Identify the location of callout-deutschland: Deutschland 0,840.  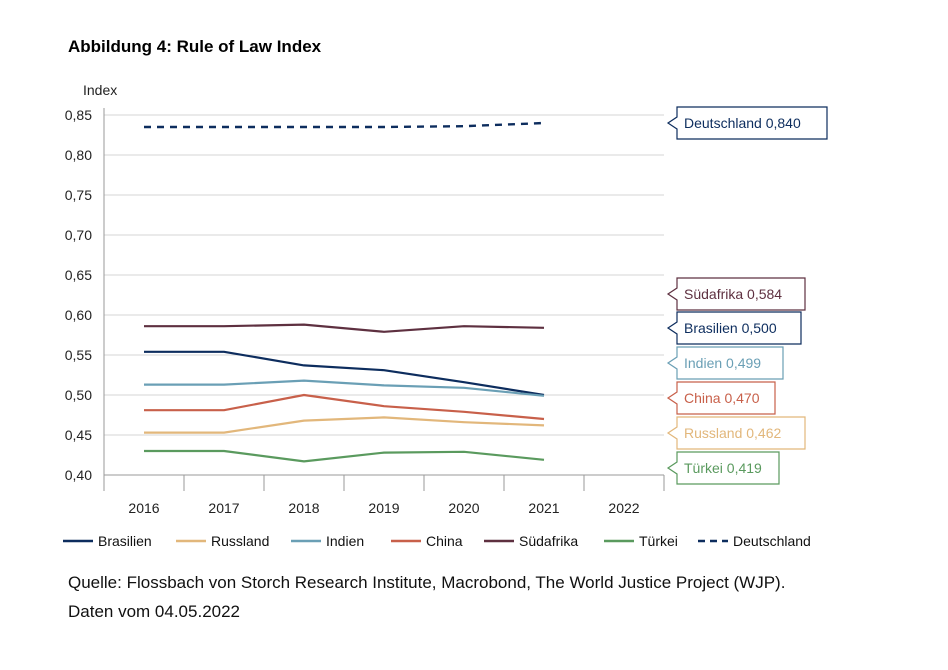
(747, 123).